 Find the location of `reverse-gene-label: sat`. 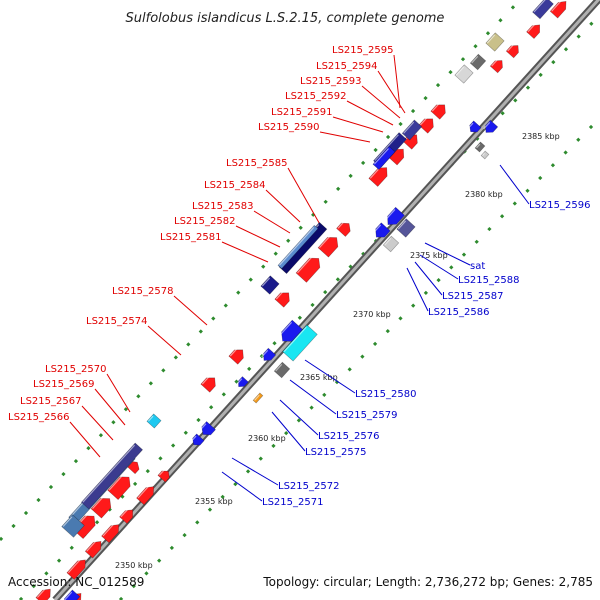

reverse-gene-label: sat is located at coordinates (477, 266).